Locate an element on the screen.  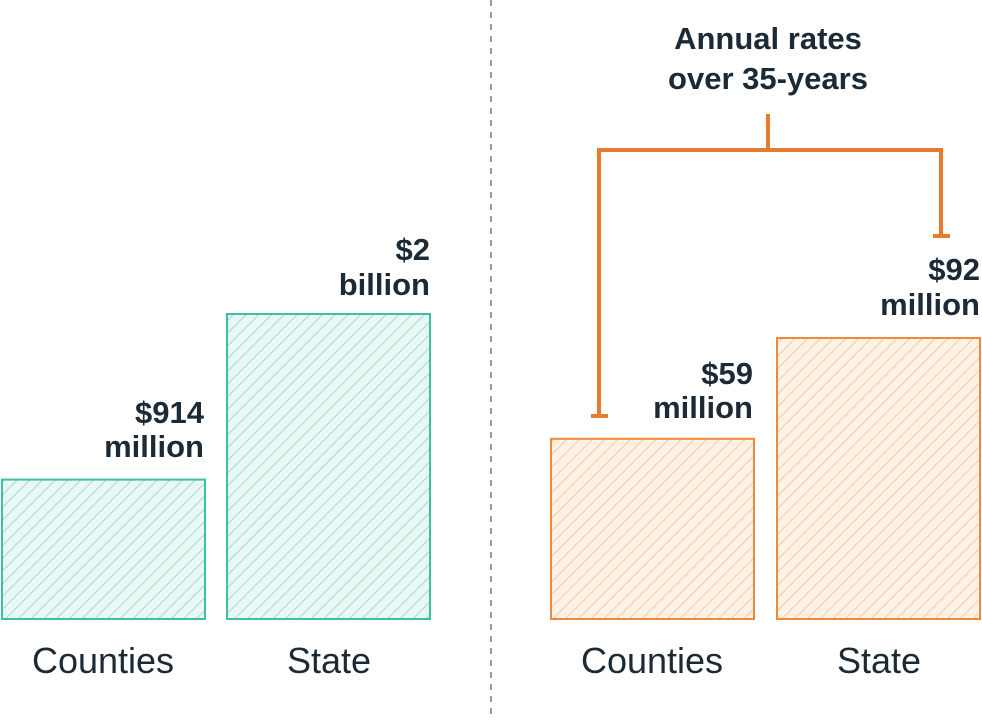
value-label-counties-annual-unit: million is located at coordinates (703, 407).